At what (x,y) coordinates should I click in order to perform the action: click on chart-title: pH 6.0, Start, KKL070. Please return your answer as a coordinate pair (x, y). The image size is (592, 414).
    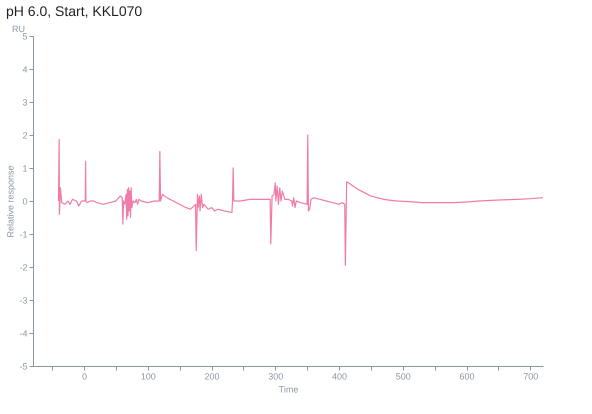
    Looking at the image, I should click on (74, 11).